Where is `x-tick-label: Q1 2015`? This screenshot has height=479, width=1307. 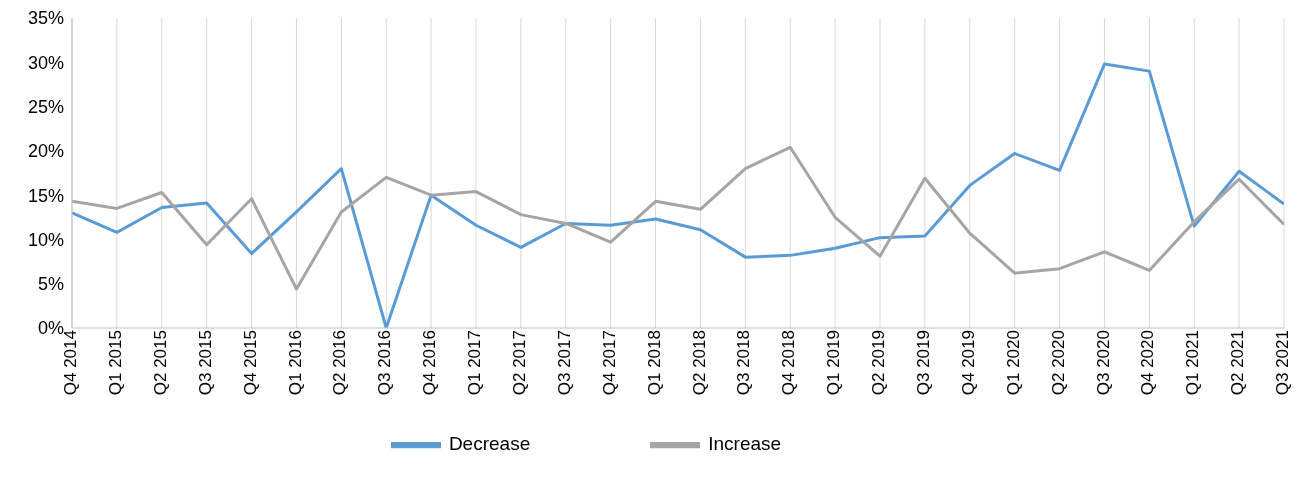 x-tick-label: Q1 2015 is located at coordinates (115, 363).